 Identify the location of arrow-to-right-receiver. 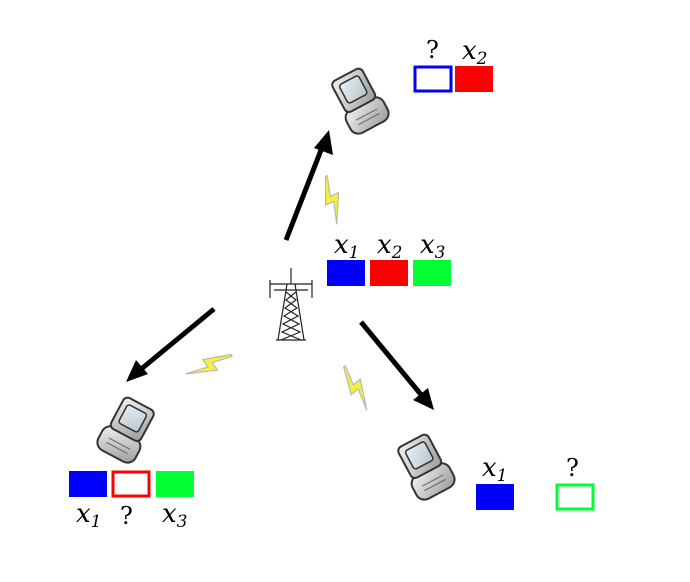
(396, 365).